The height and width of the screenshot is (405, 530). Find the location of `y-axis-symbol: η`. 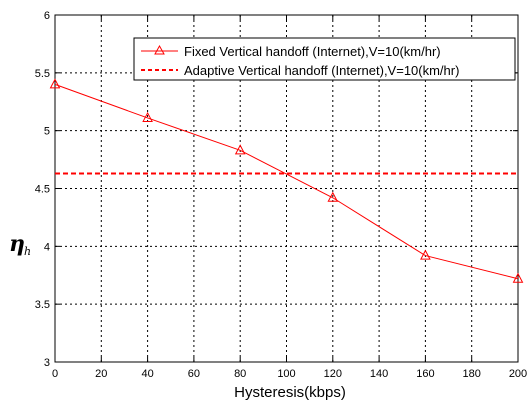

y-axis-symbol: η is located at coordinates (17, 244).